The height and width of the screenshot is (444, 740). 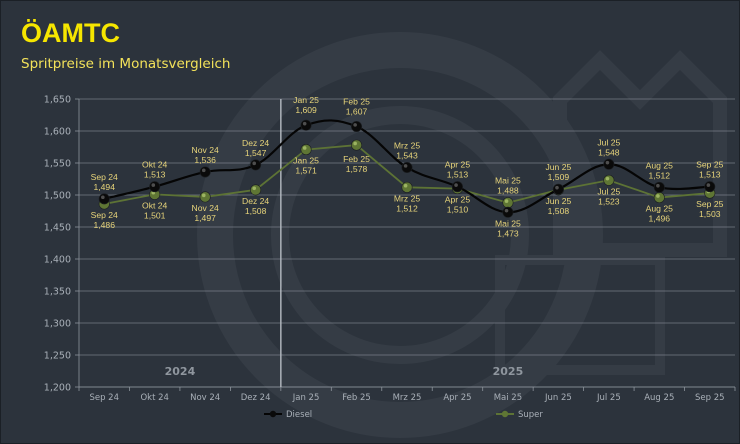 I want to click on y-tick-label: 1,500, so click(x=57, y=196).